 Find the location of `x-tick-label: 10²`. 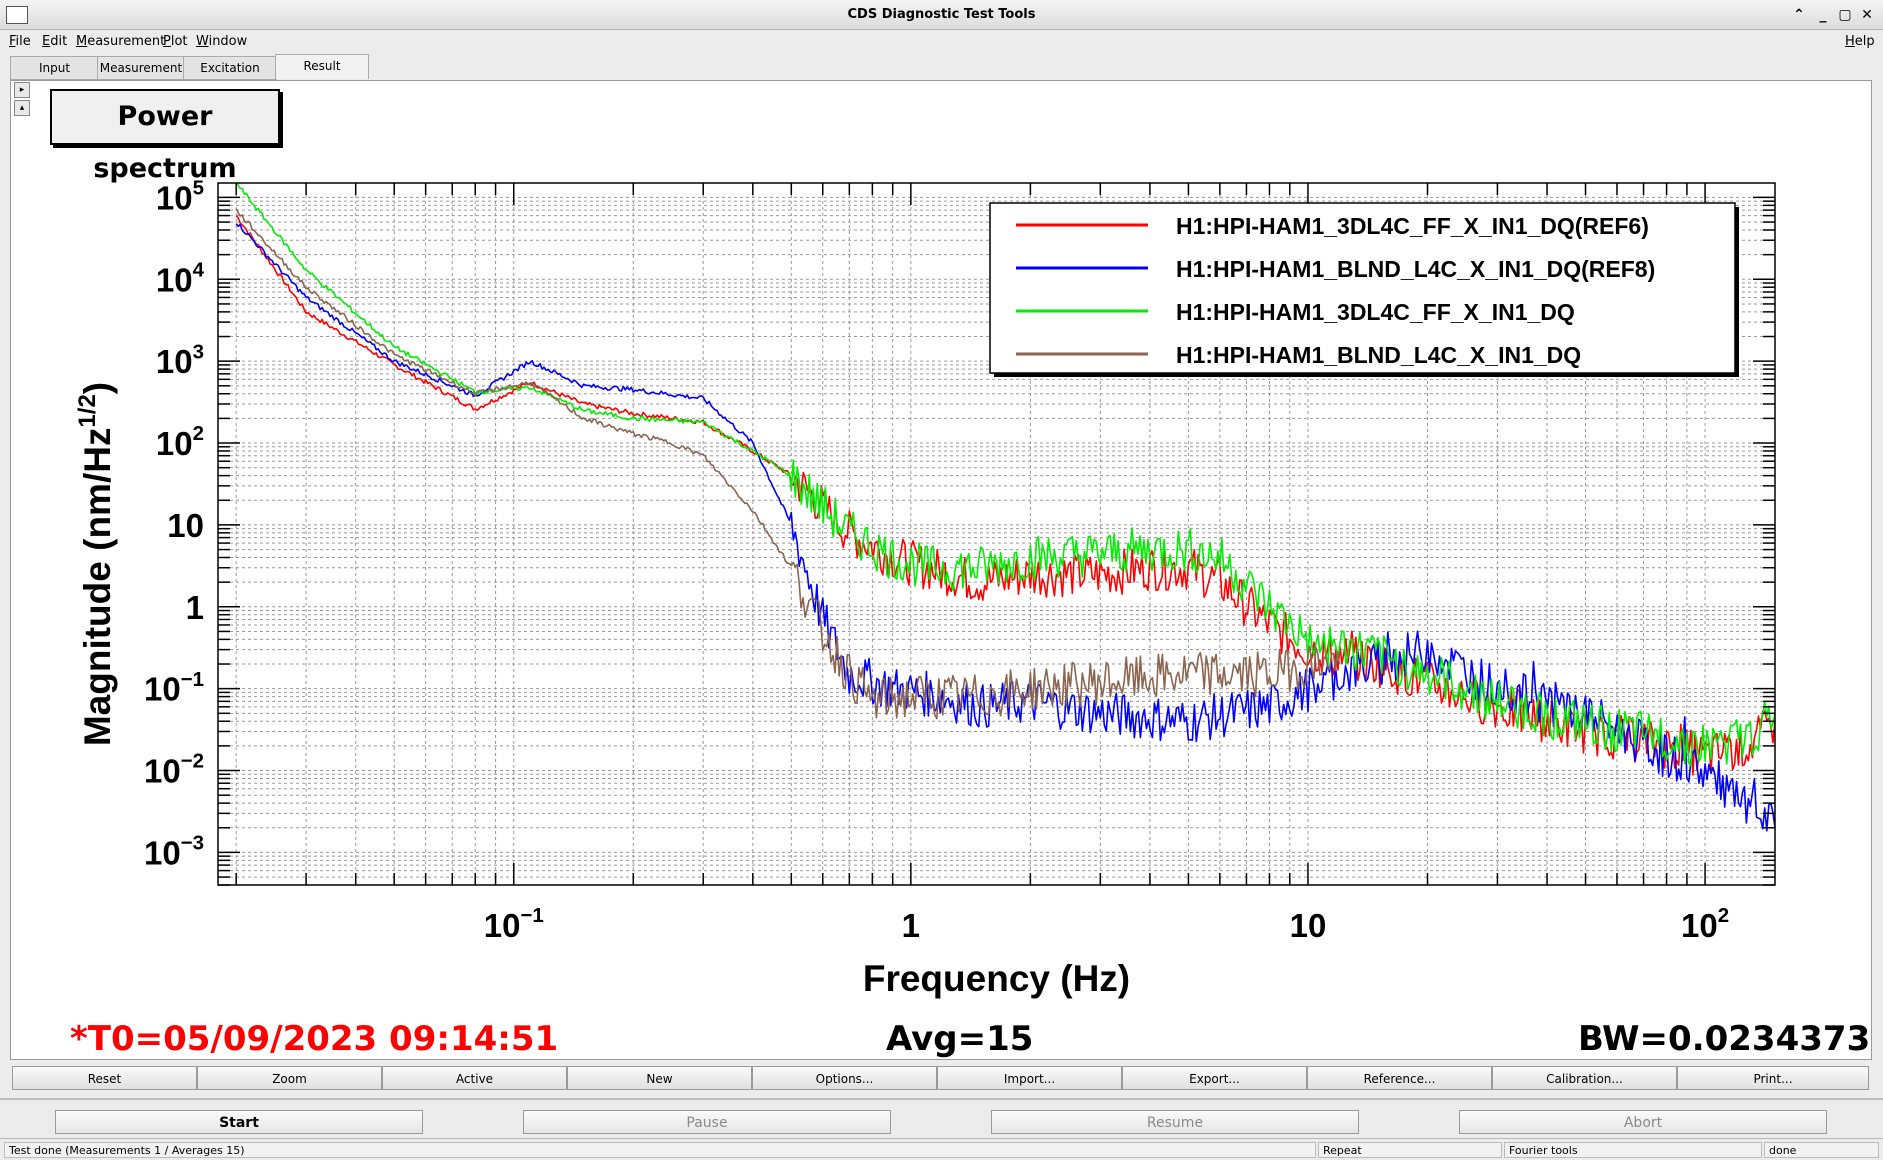

x-tick-label: 10² is located at coordinates (1705, 924).